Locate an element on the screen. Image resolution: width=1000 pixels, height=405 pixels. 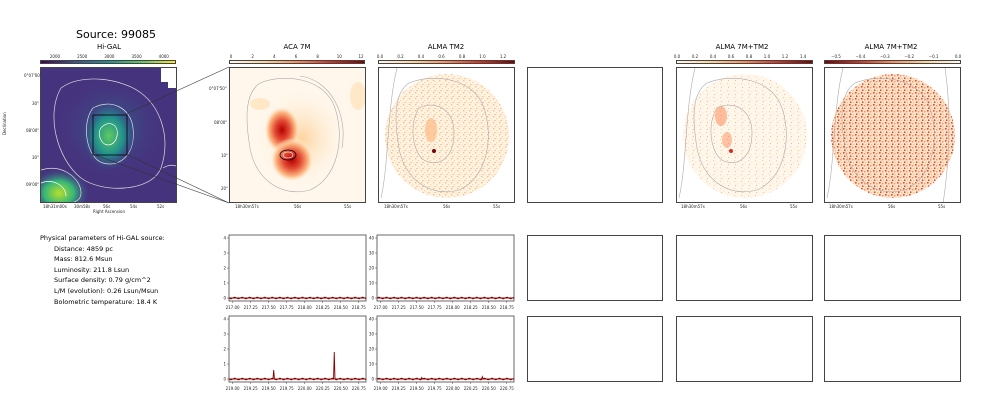
cbar-tick: 0.2 is located at coordinates (400, 56).